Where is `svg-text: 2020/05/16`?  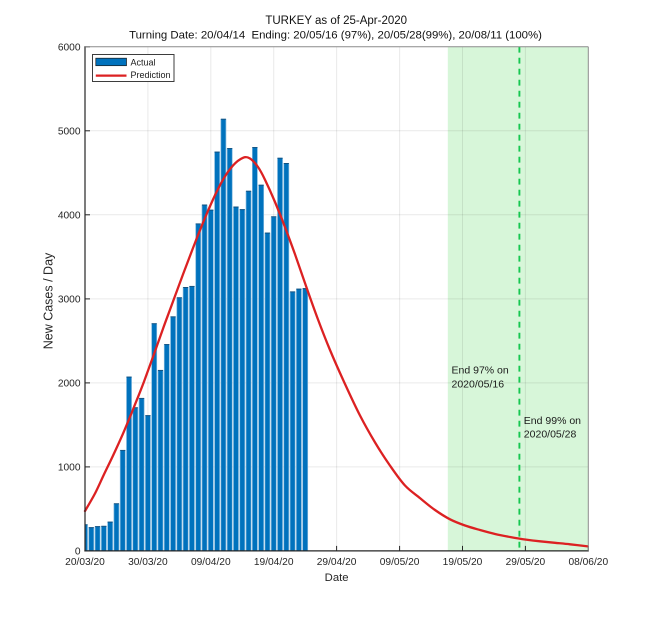
svg-text: 2020/05/16 is located at coordinates (478, 384).